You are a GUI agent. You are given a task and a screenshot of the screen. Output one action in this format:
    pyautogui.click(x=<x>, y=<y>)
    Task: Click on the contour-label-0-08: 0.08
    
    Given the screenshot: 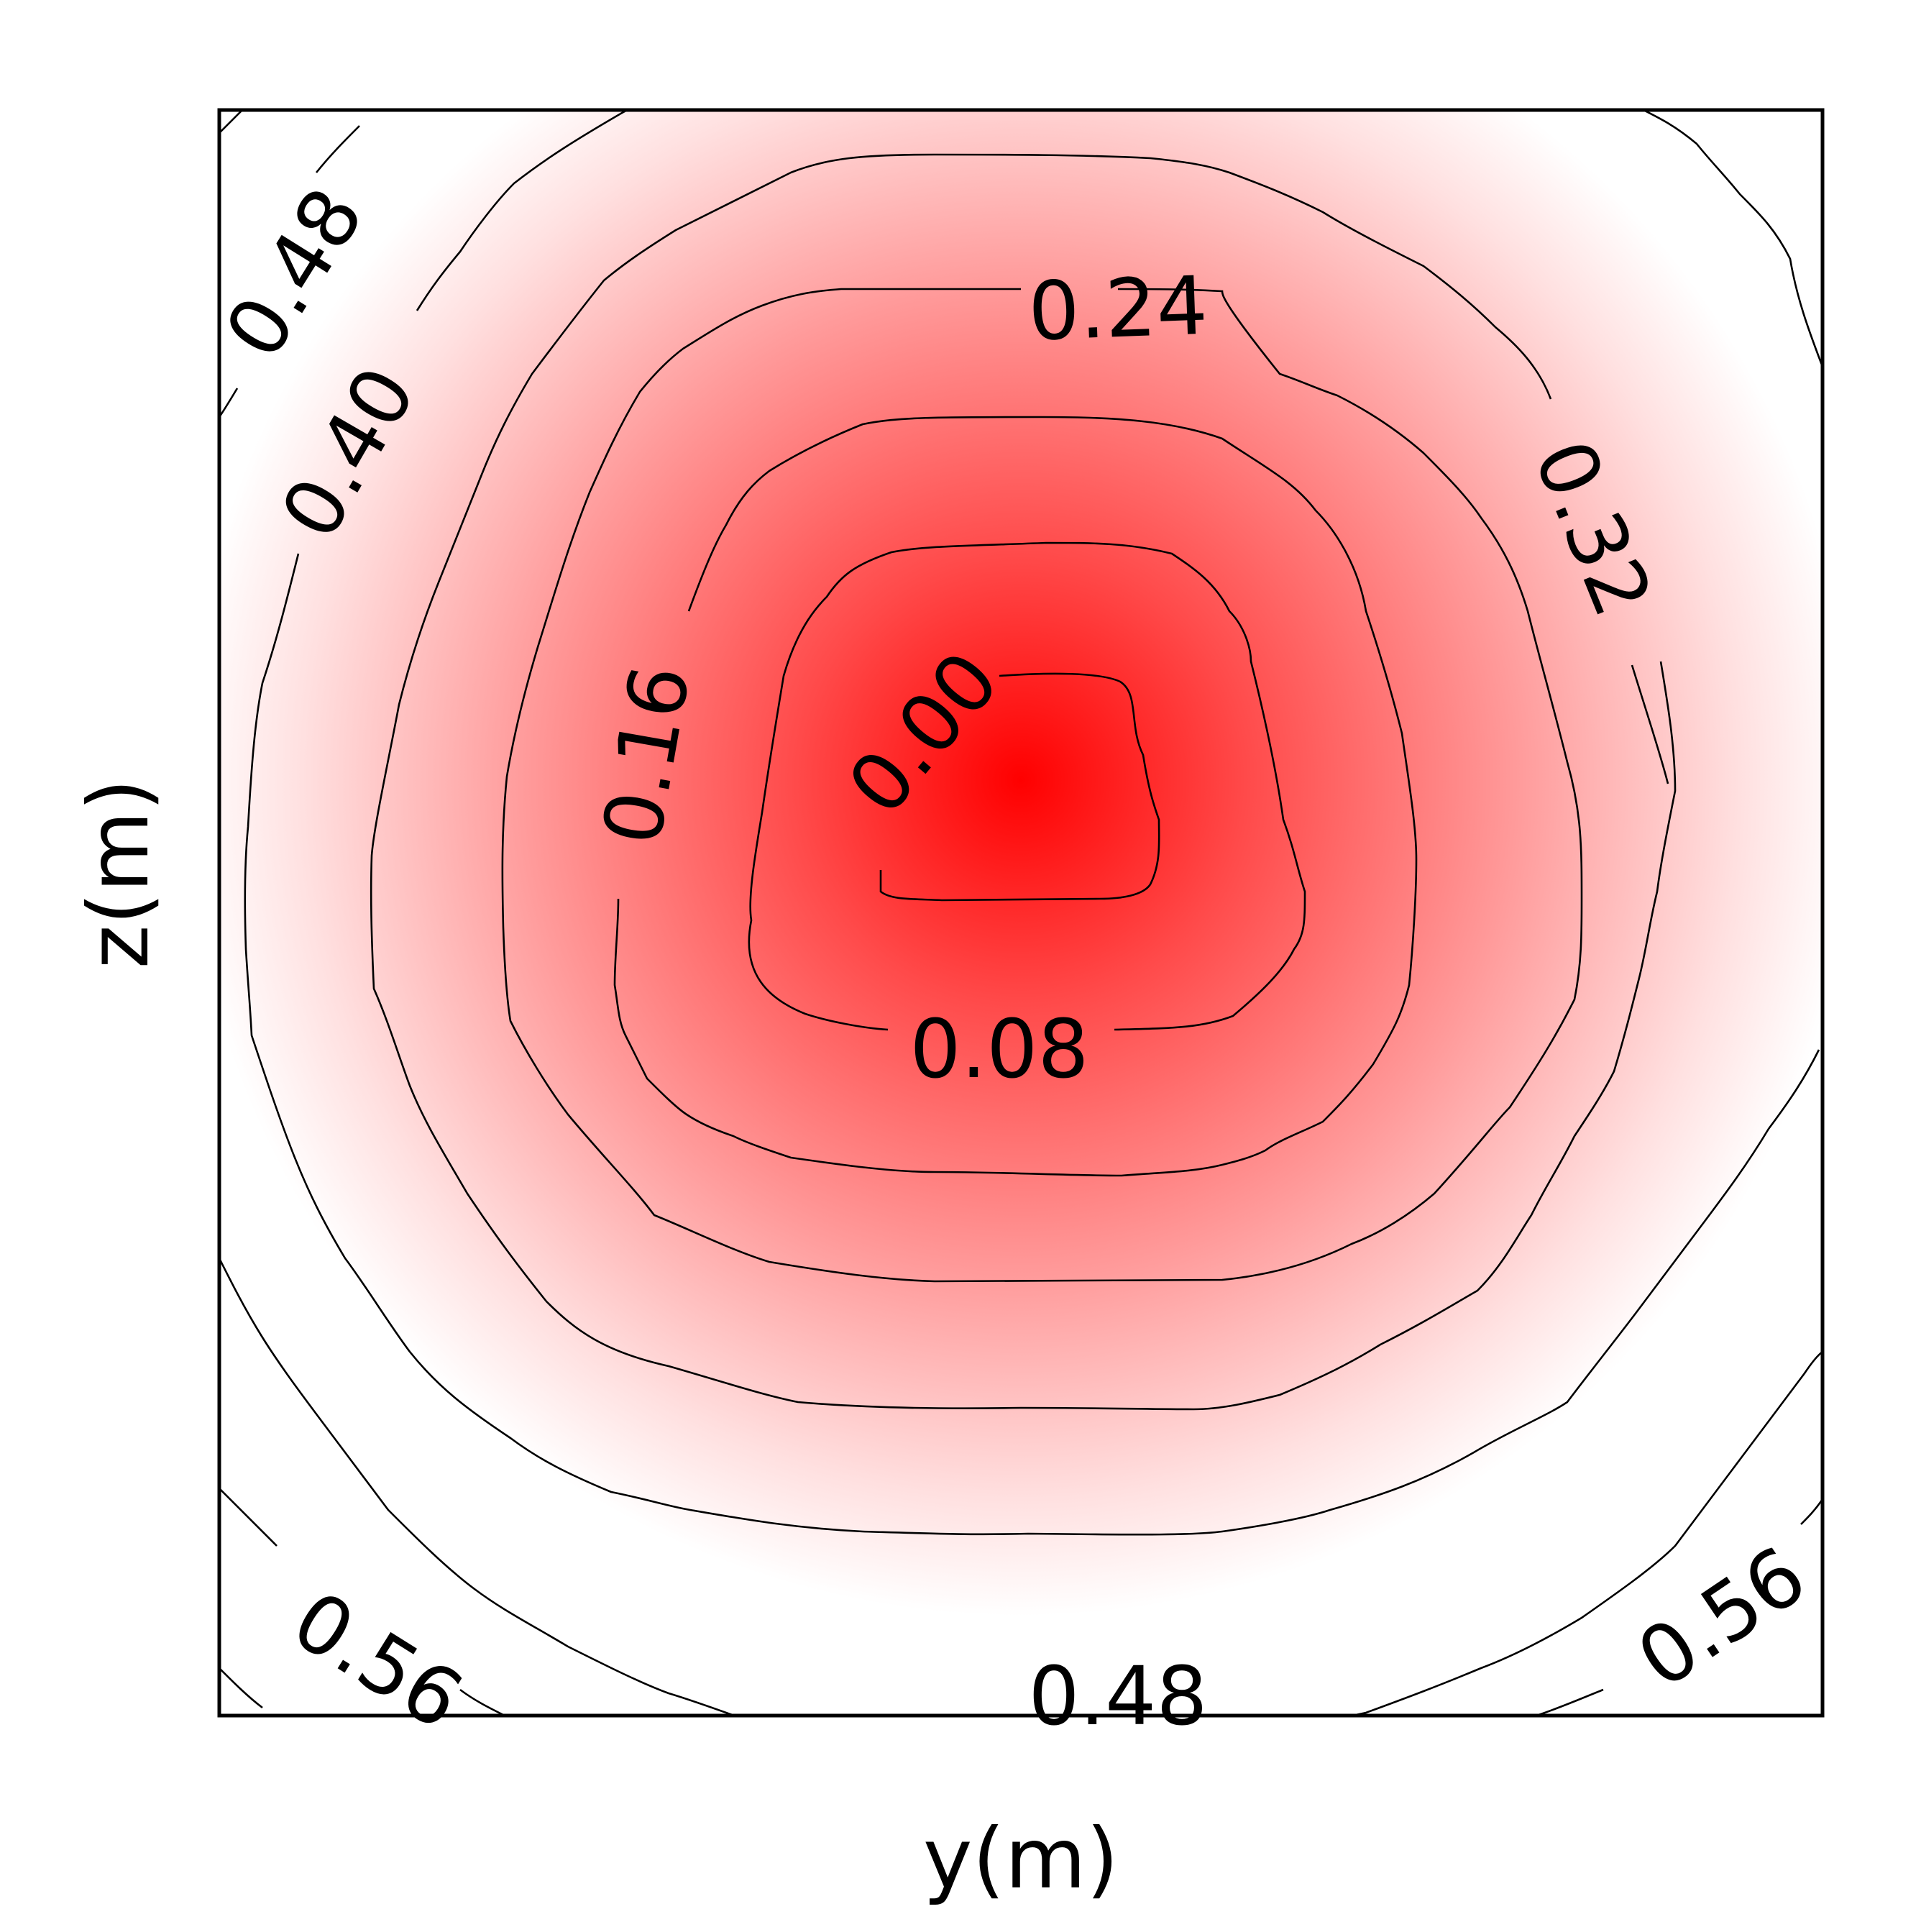 What is the action you would take?
    pyautogui.click(x=998, y=1050)
    